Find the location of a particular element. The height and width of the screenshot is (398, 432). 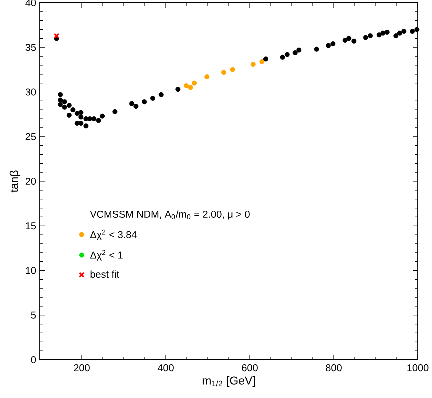

y-tick-label: 5 is located at coordinates (33, 315).